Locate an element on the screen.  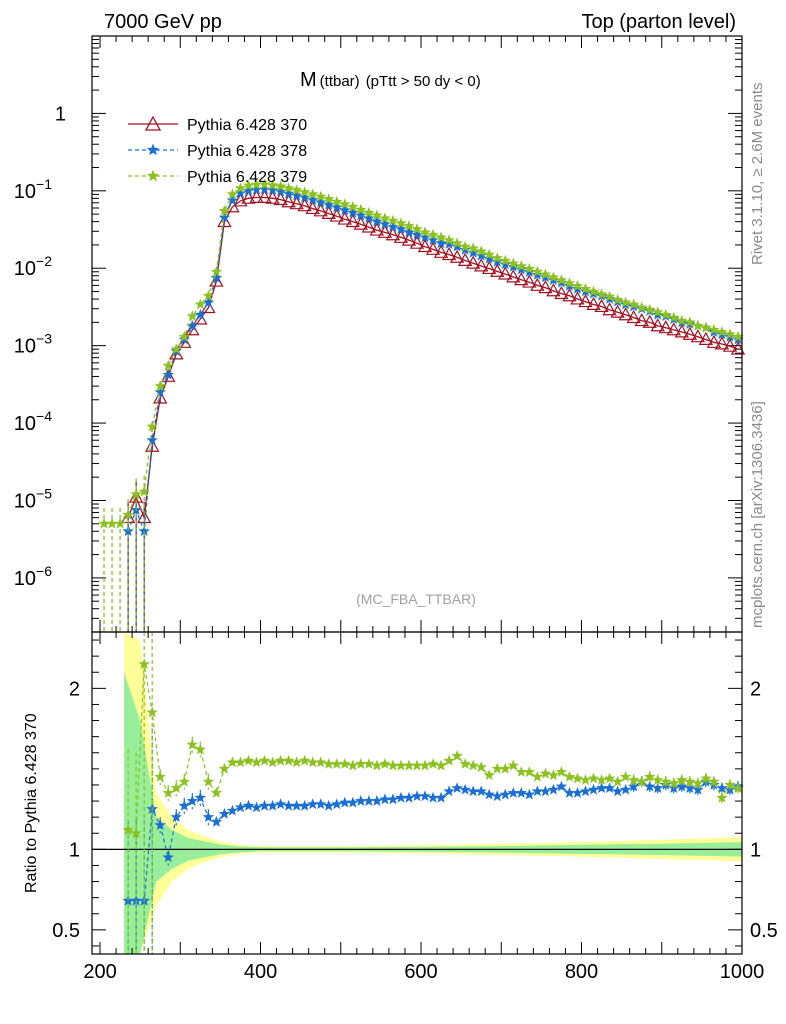
main-y-tick-base: 1 is located at coordinates (60, 114).